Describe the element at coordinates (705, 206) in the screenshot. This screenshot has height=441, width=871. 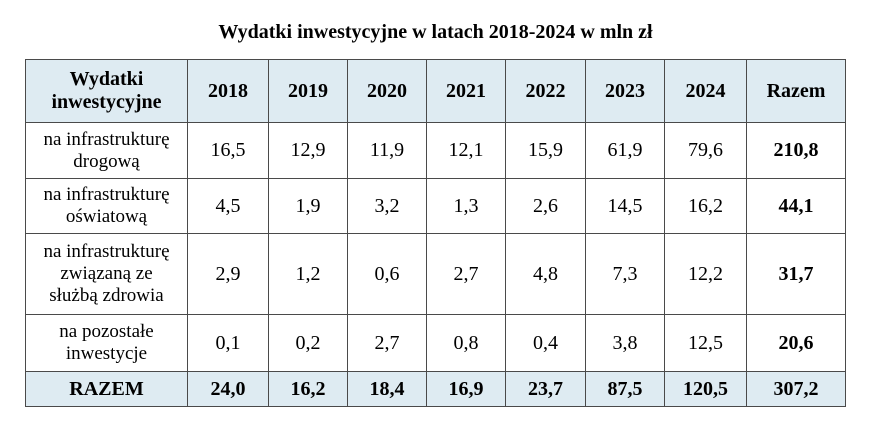
I see `table-cell: 16,2` at that location.